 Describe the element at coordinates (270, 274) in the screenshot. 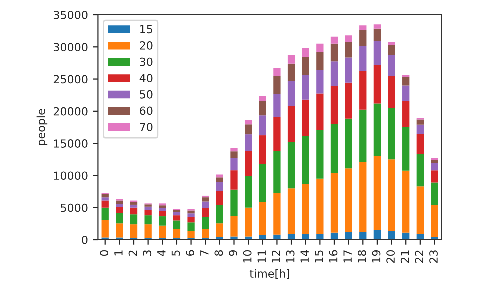

I see `x-axis-title: time[h]` at that location.